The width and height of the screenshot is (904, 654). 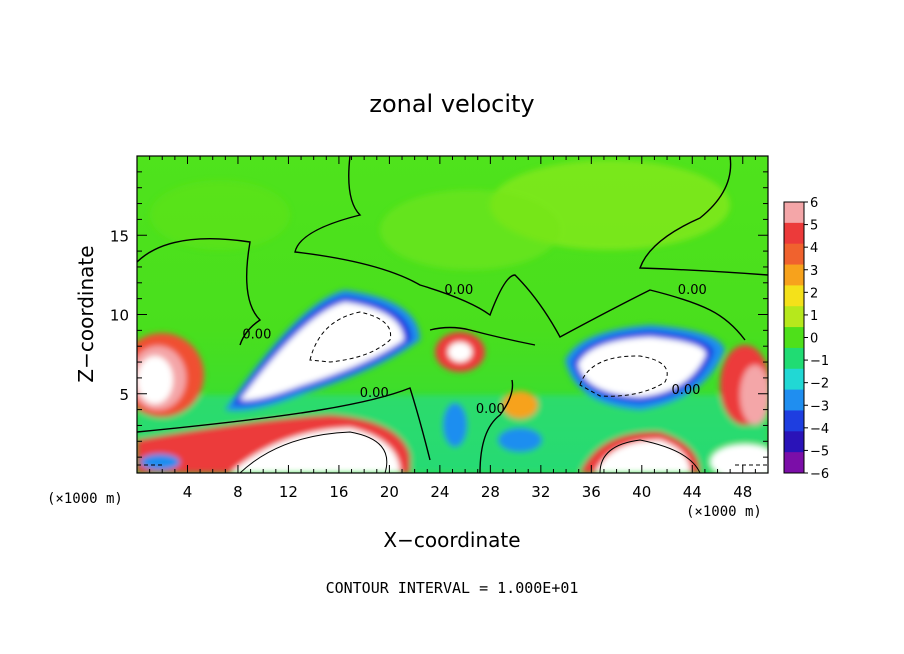 I want to click on x-tick-label: 12, so click(x=288, y=492).